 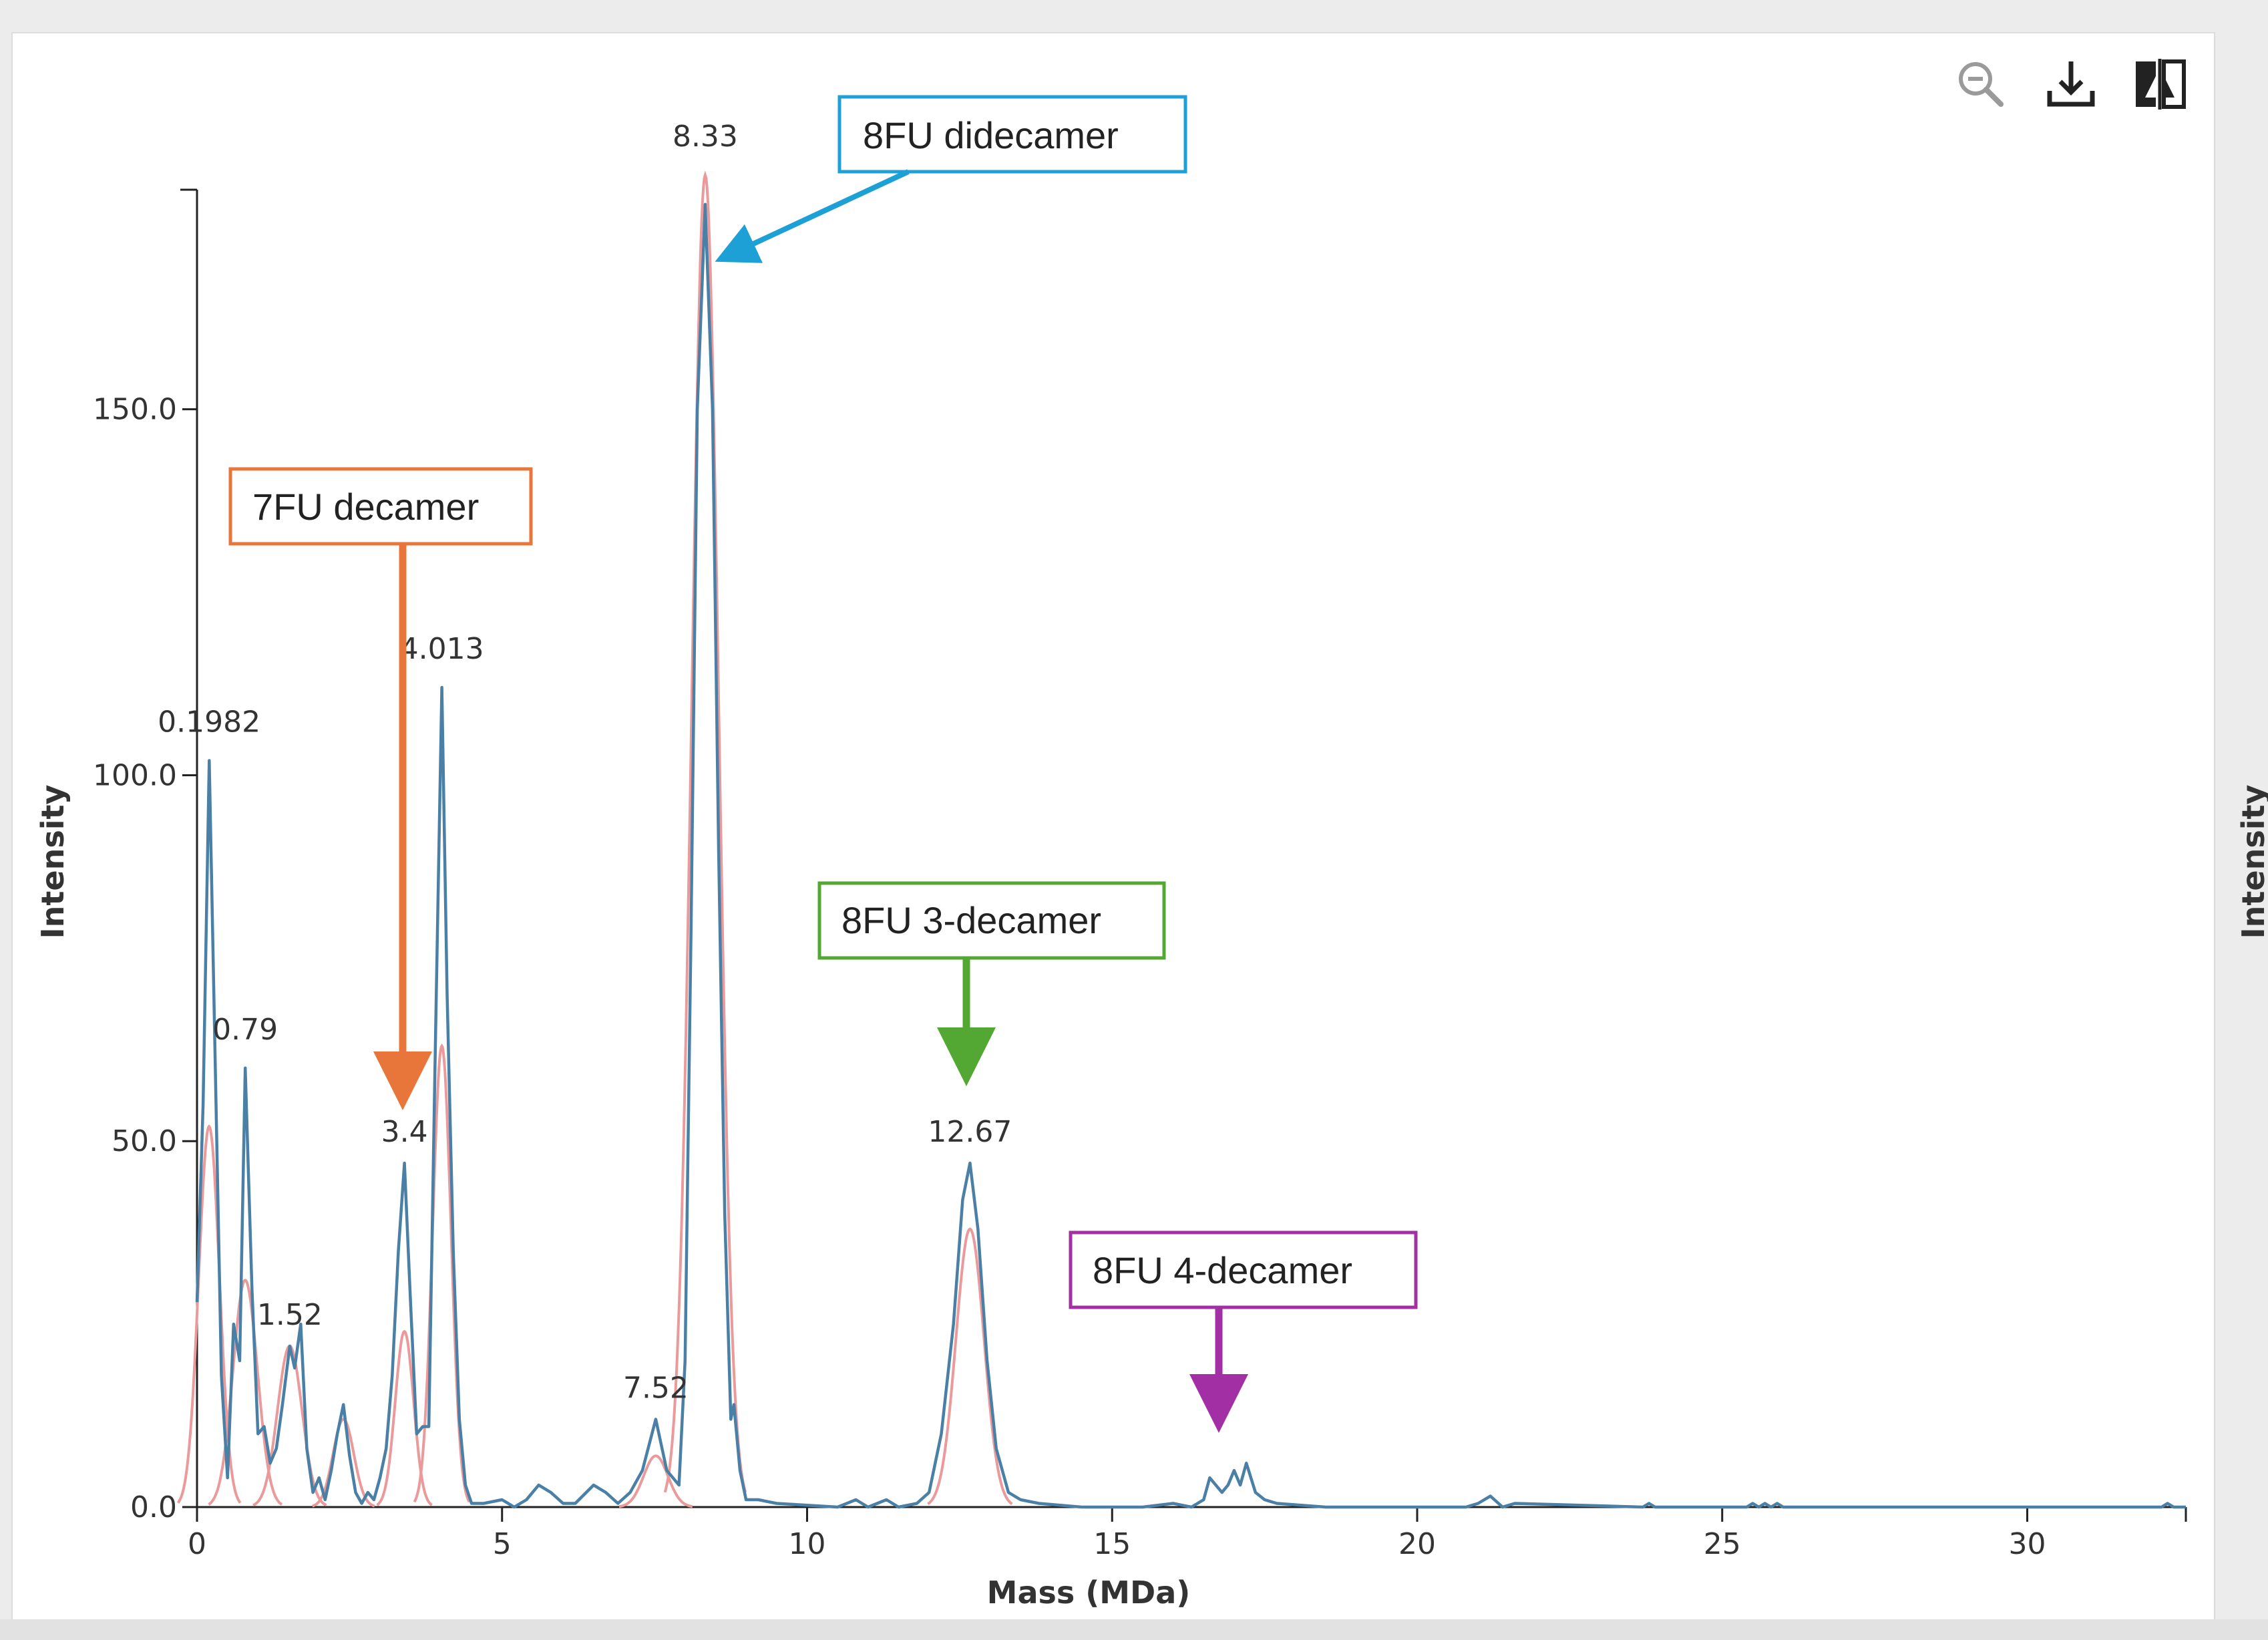 What do you see at coordinates (970, 1132) in the screenshot?
I see `peak-label: 12.67` at bounding box center [970, 1132].